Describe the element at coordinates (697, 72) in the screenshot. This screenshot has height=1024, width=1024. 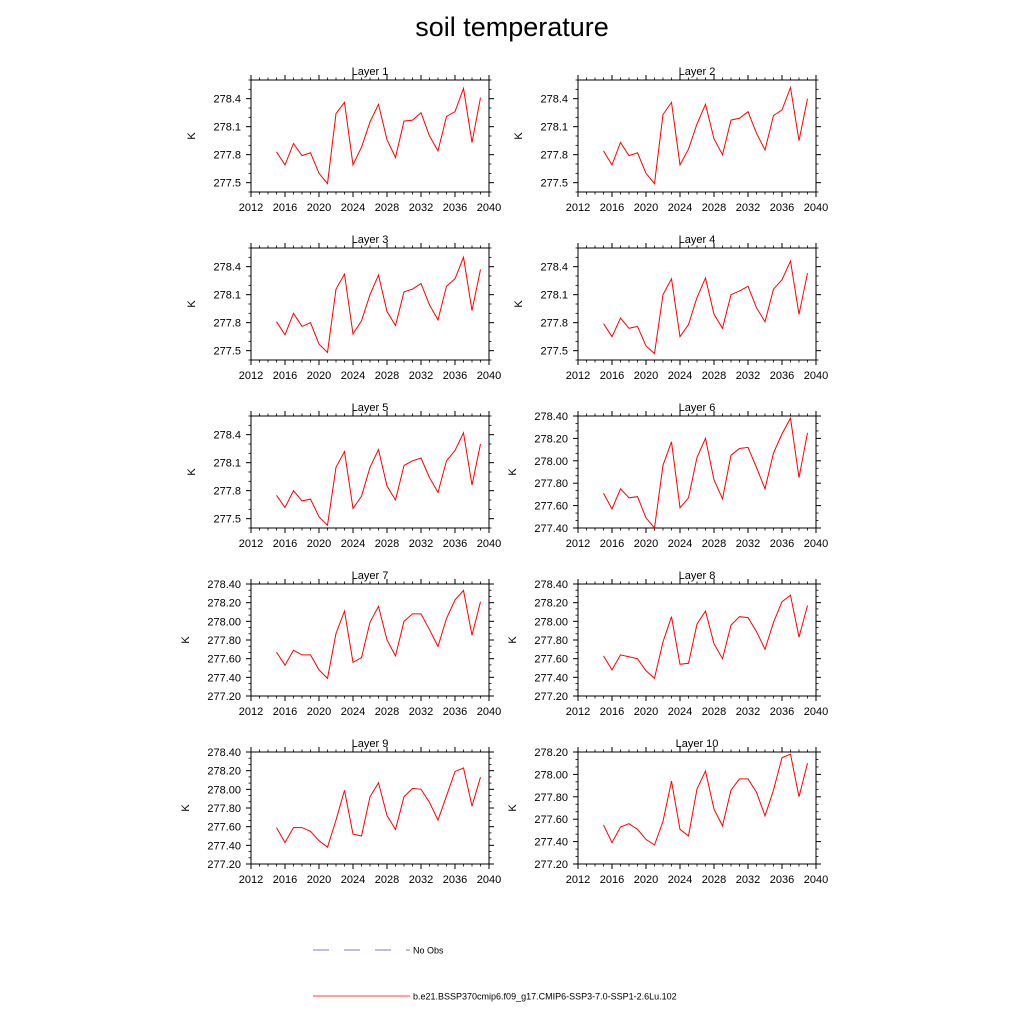
I see `chart-title: Layer 2` at that location.